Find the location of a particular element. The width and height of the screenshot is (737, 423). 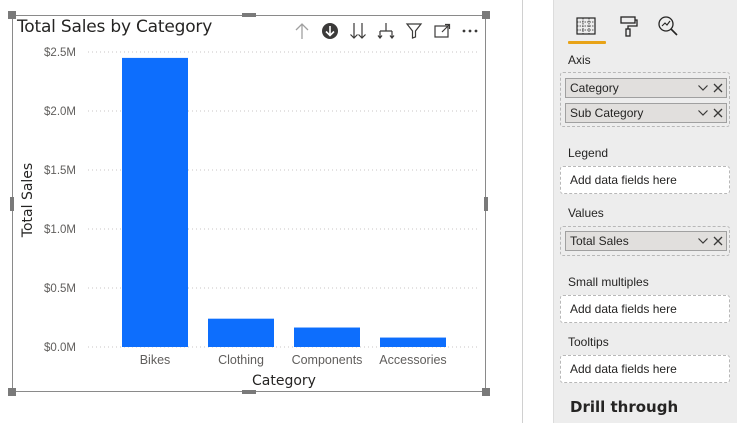

y-tick-label: $0.0M is located at coordinates (60, 348).